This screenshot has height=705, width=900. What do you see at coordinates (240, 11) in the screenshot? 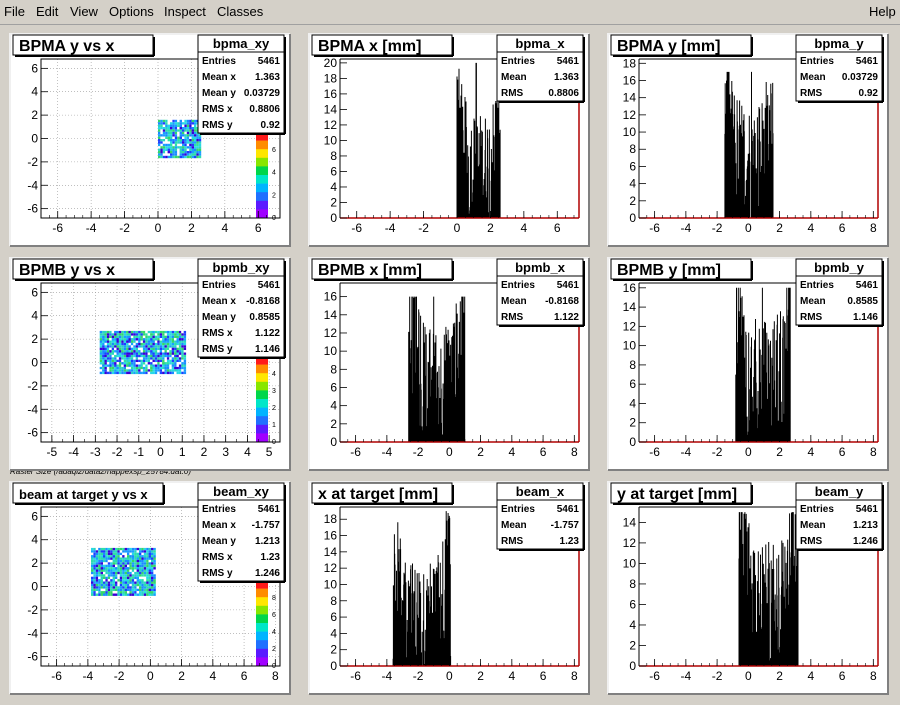
I see `menu-classes: Classes` at bounding box center [240, 11].